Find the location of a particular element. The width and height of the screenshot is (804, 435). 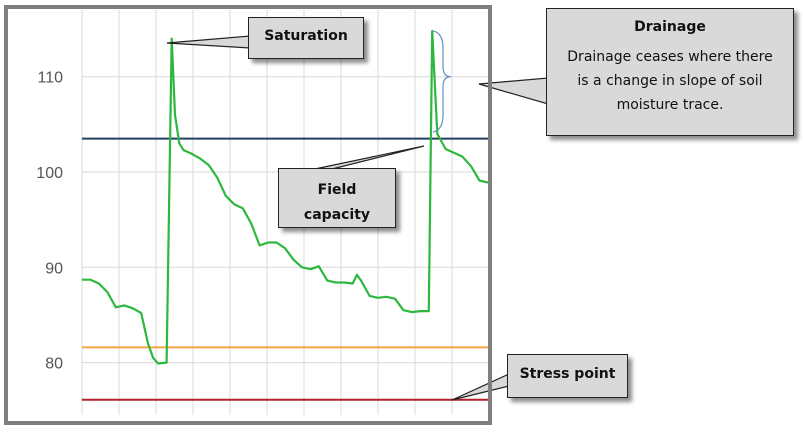

y-tick-label-100: 100 is located at coordinates (49, 173).